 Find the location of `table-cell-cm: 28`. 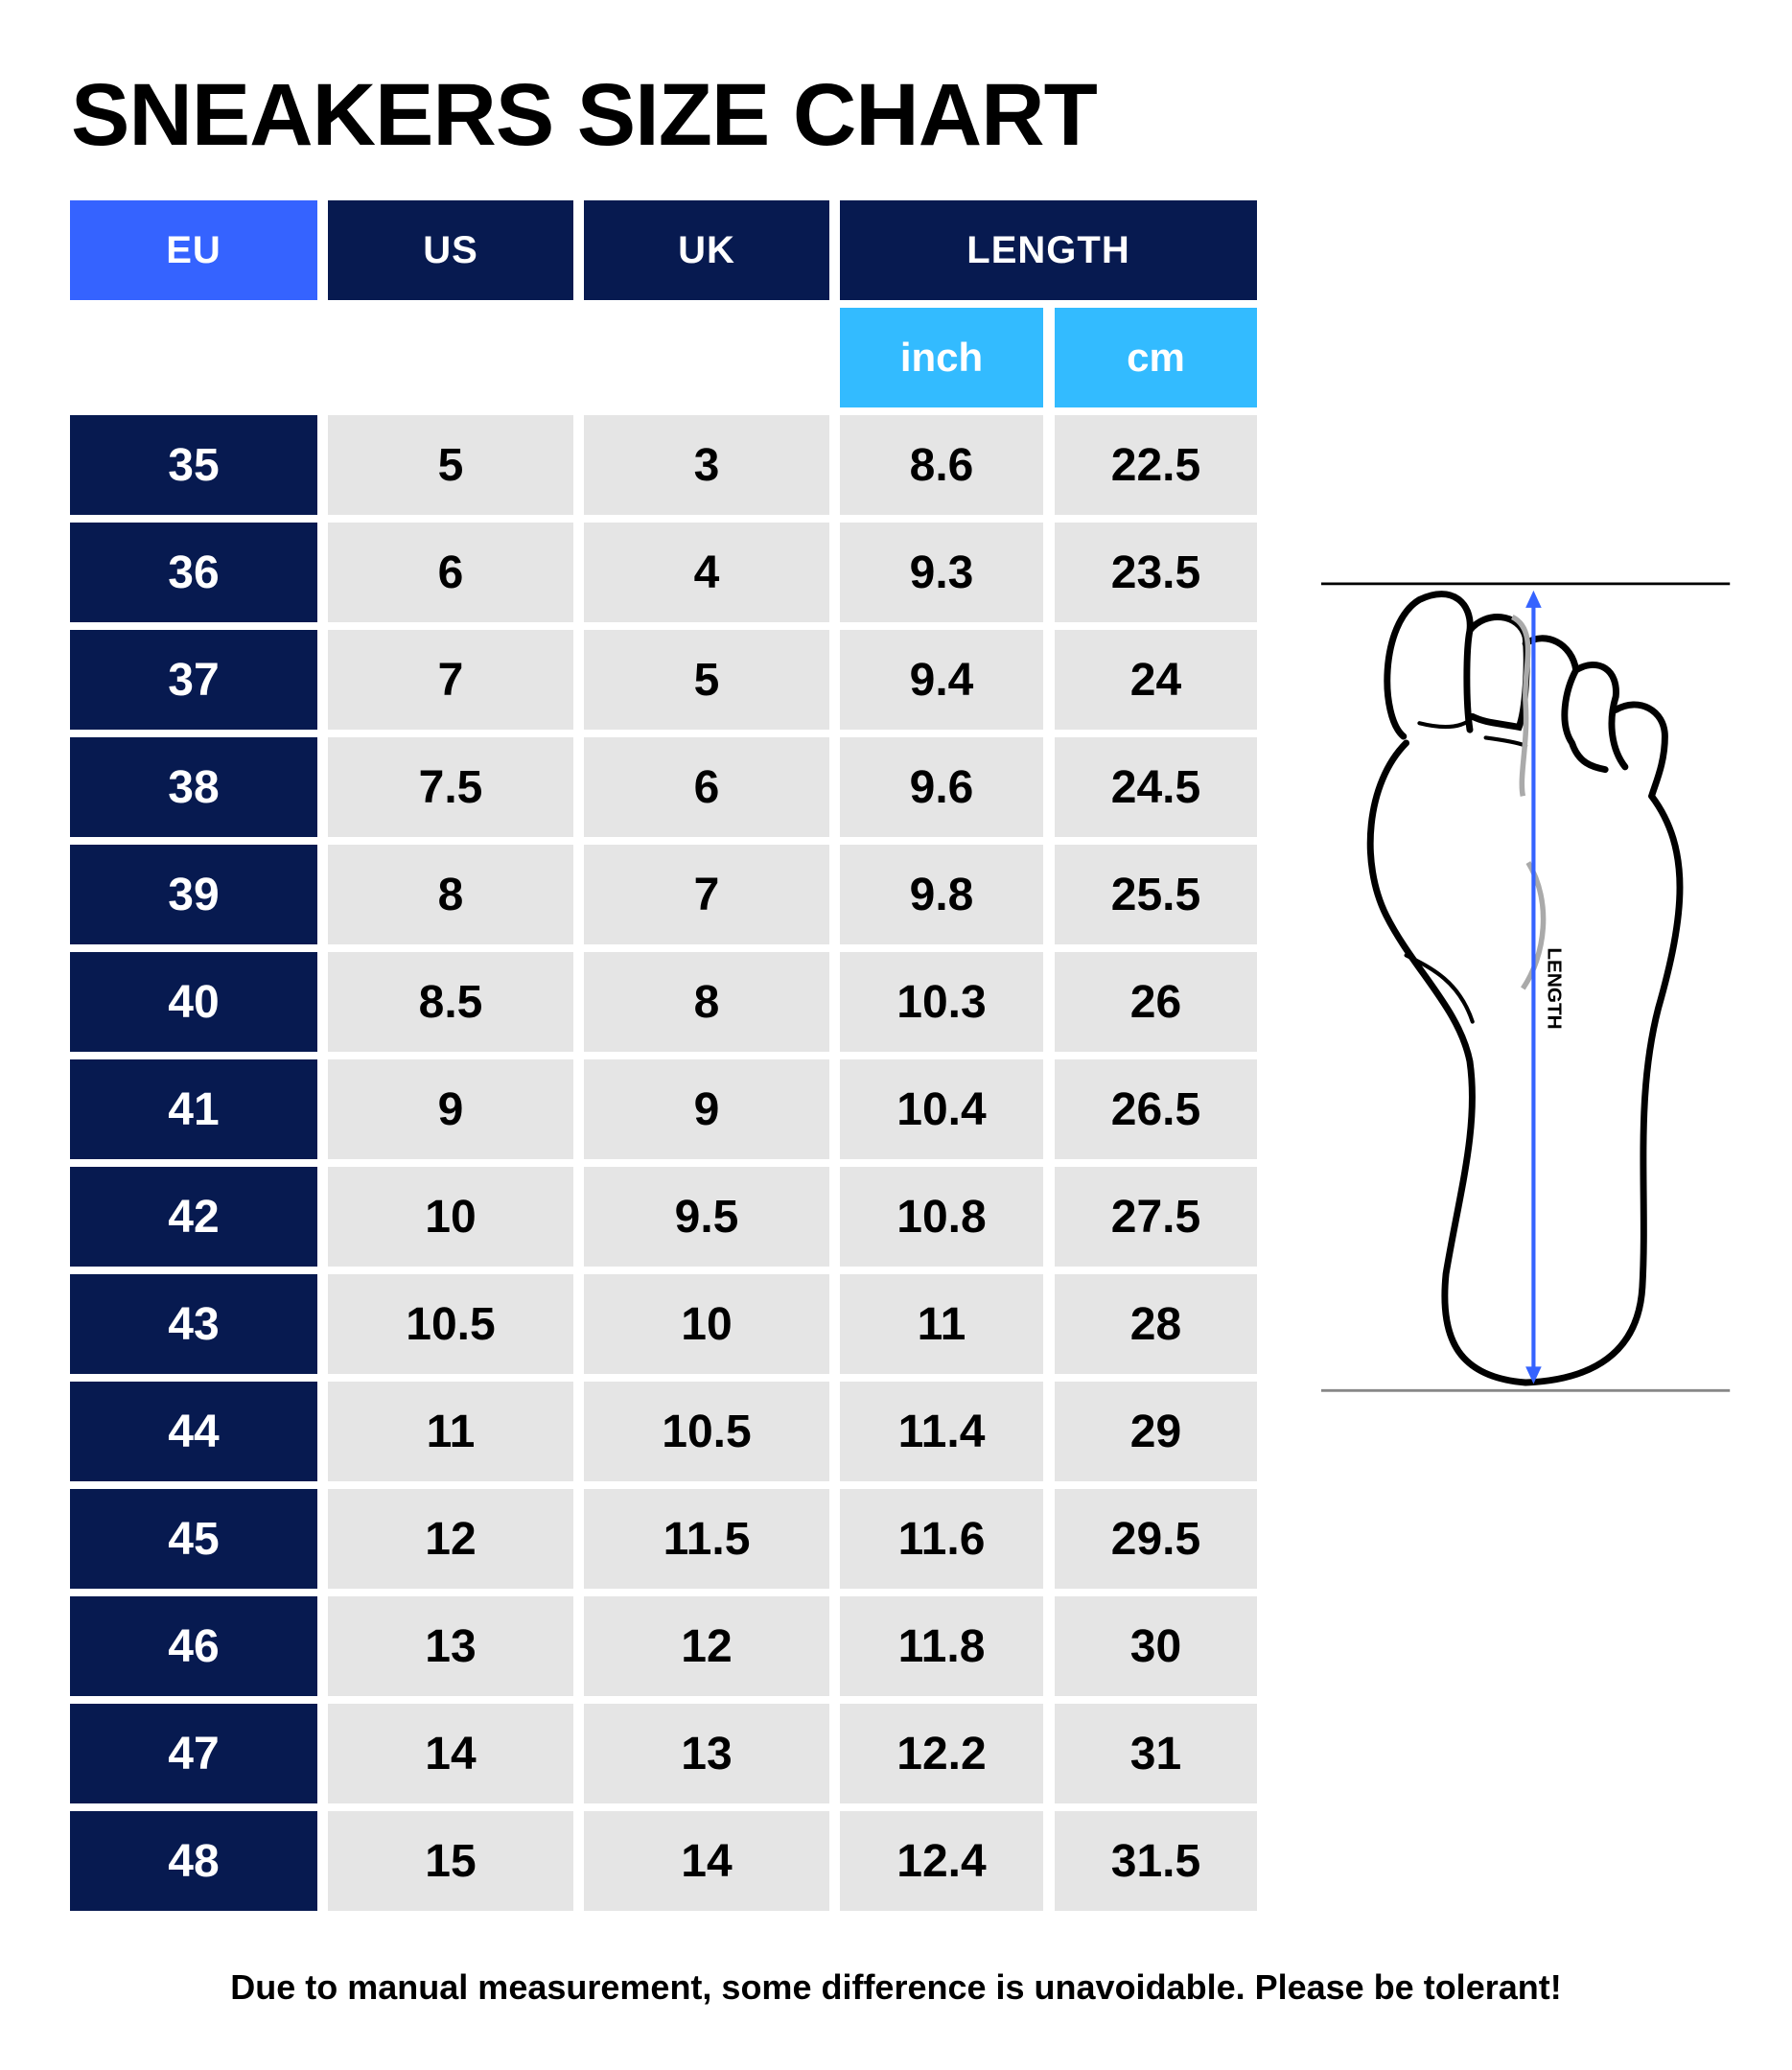

table-cell-cm: 28 is located at coordinates (1156, 1324).